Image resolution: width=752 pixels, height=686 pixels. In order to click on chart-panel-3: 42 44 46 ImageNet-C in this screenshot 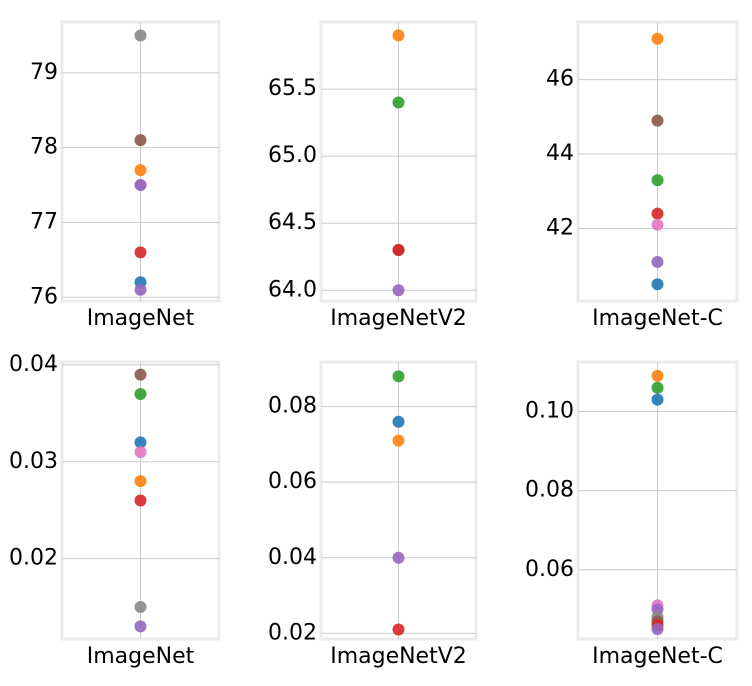, I will do `click(642, 175)`.